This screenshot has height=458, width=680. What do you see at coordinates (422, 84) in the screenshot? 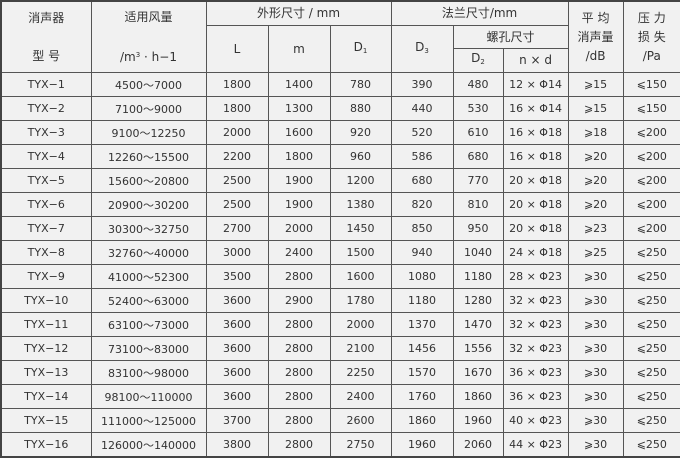
I see `cell-D3: 390` at bounding box center [422, 84].